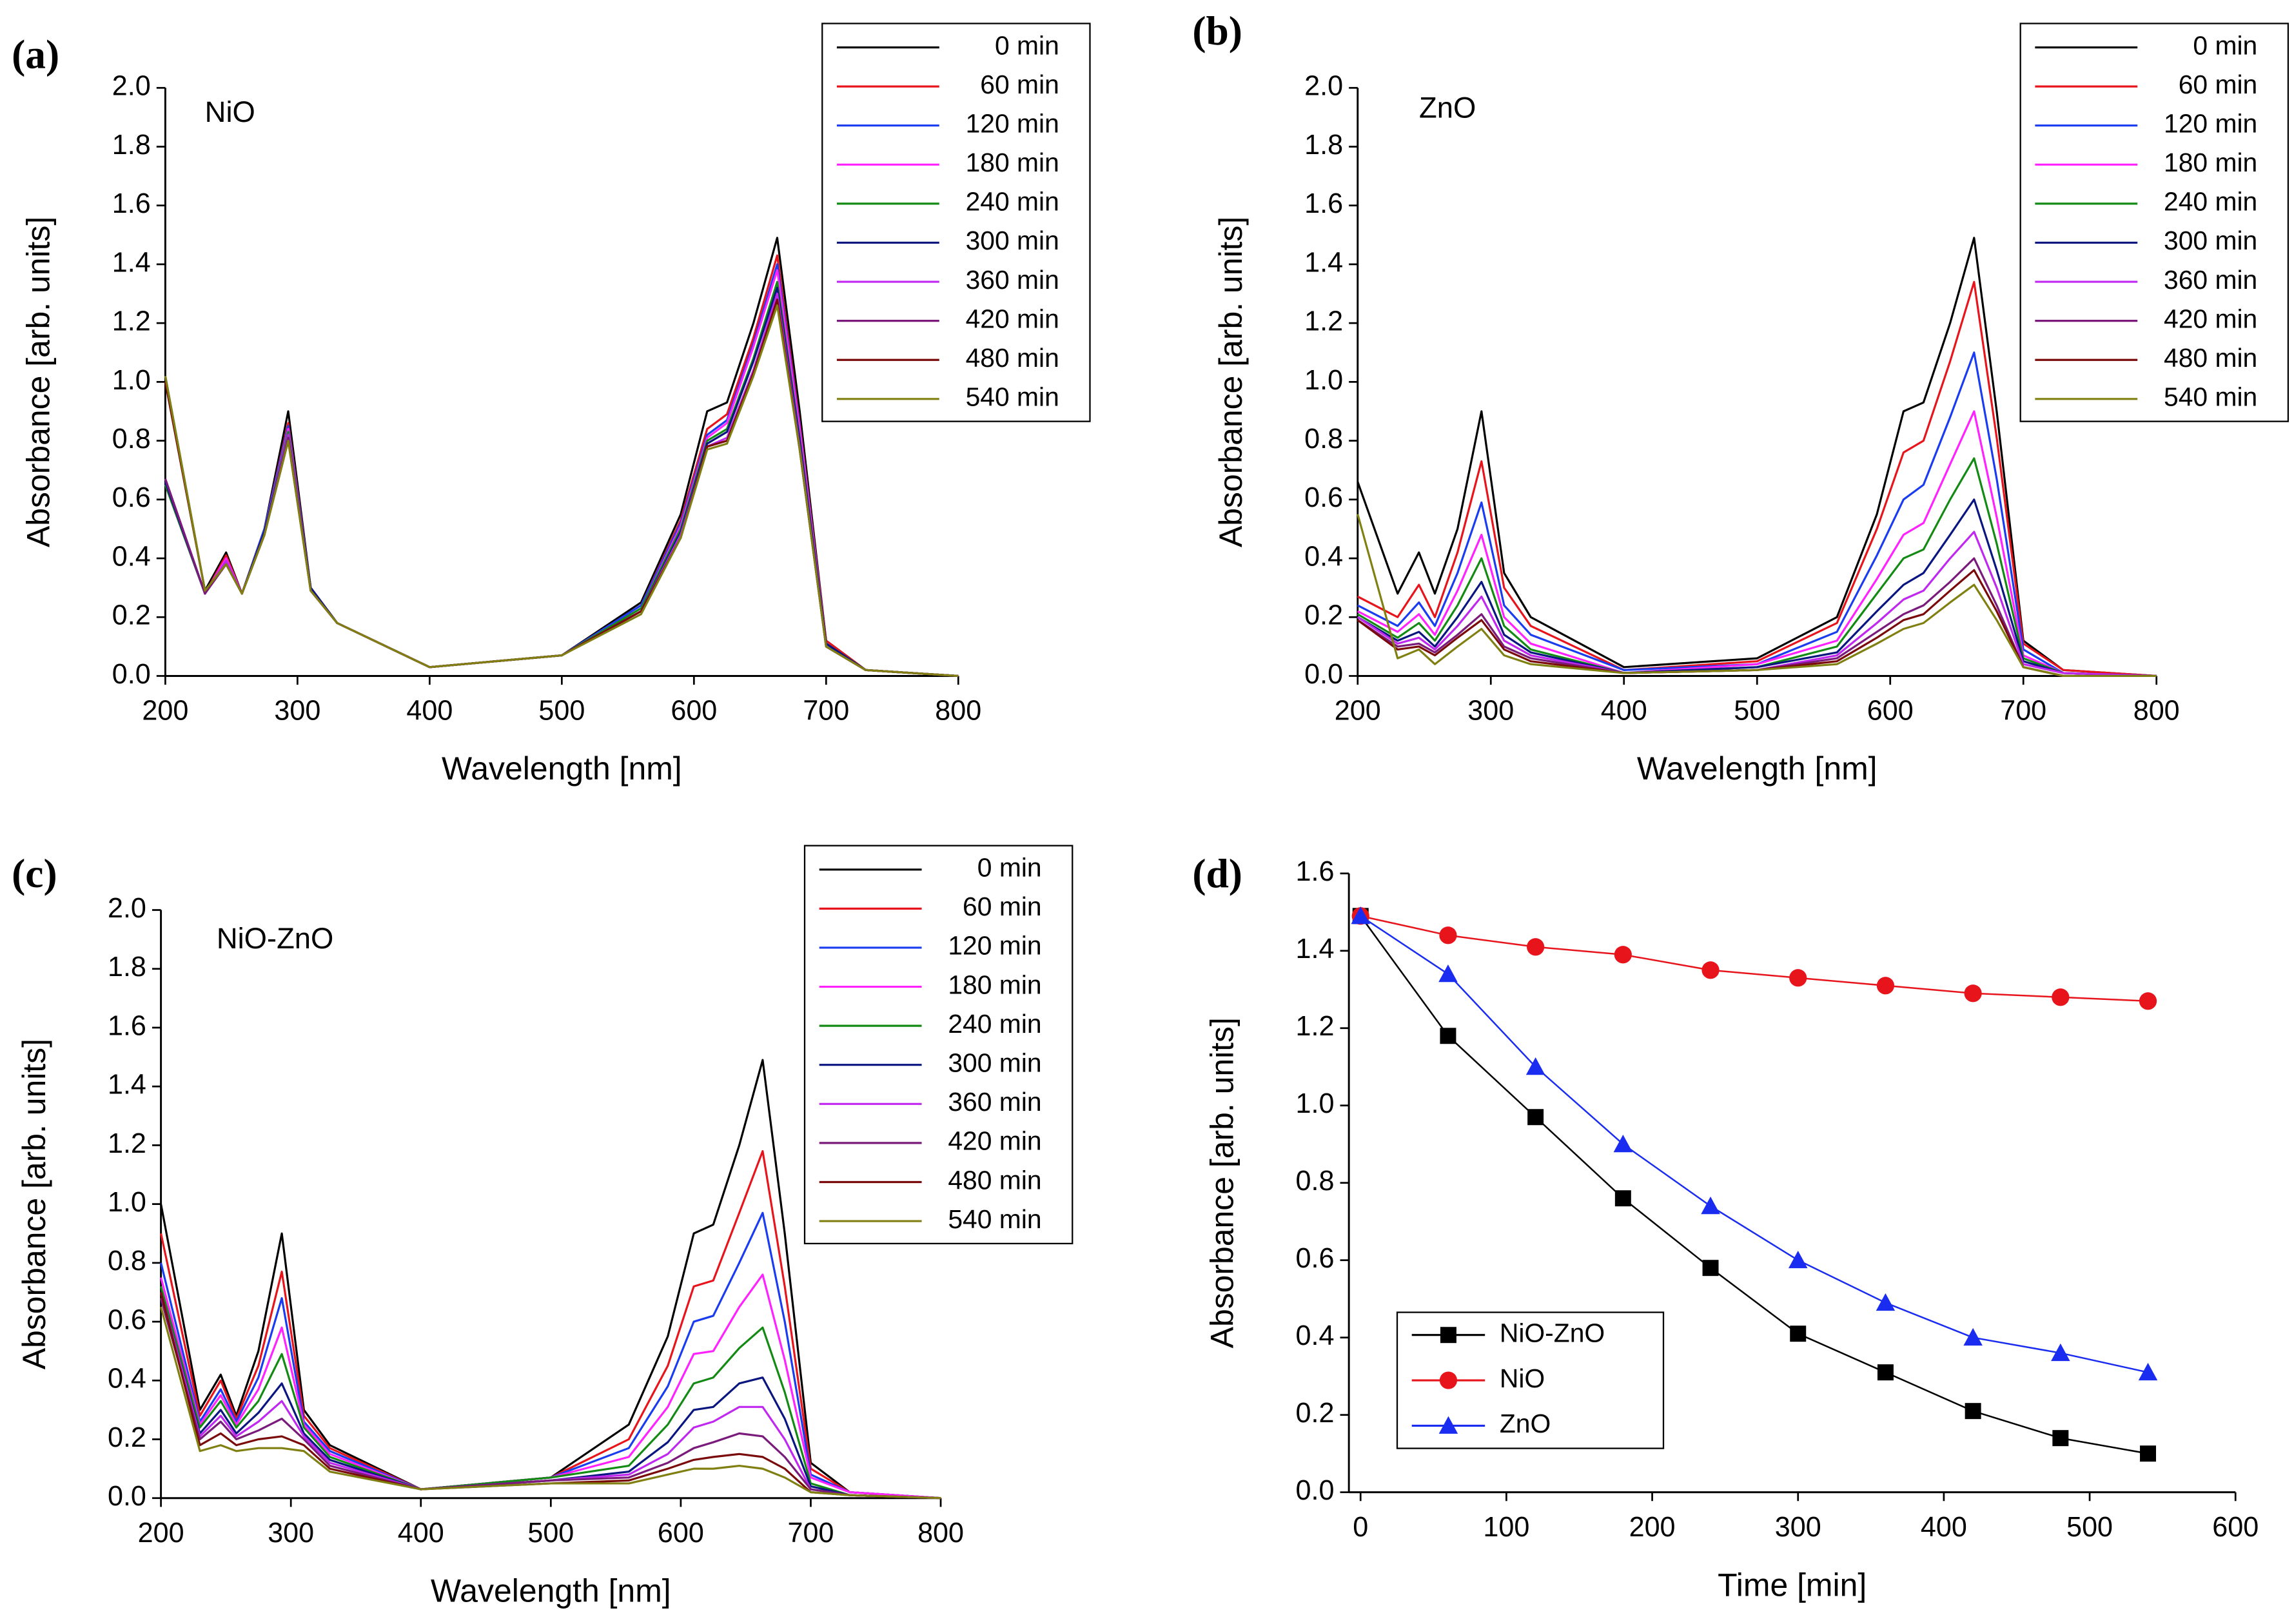 This screenshot has height=1624, width=2294. Describe the element at coordinates (1552, 1332) in the screenshot. I see `legend-label: NiO-ZnO` at that location.